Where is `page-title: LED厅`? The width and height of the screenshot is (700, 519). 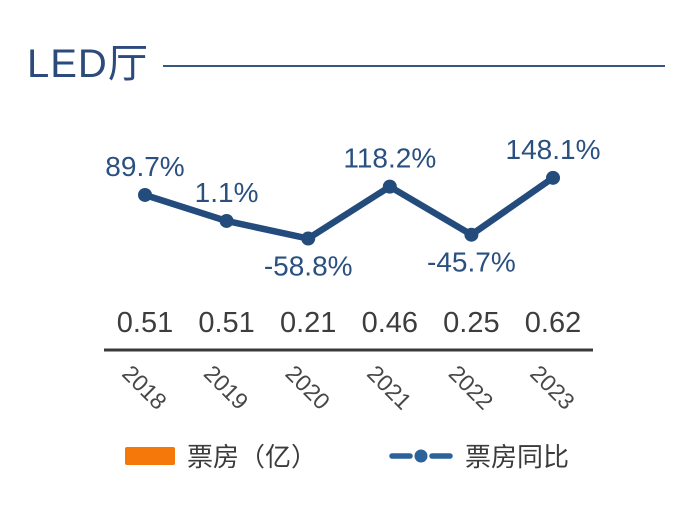
page-title: LED厅 is located at coordinates (88, 64).